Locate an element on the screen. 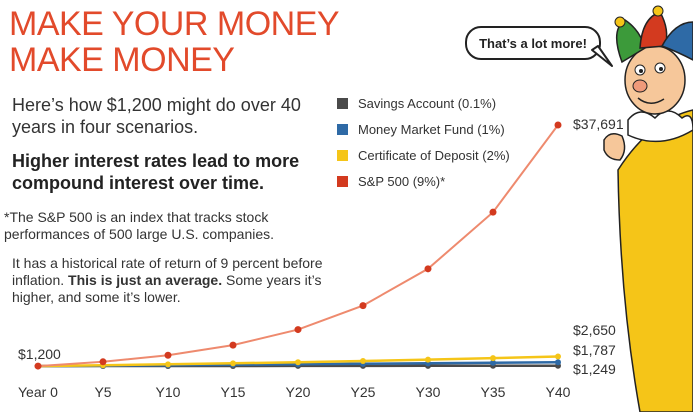  speech-bubble: That’s a lot more! is located at coordinates (539, 46).